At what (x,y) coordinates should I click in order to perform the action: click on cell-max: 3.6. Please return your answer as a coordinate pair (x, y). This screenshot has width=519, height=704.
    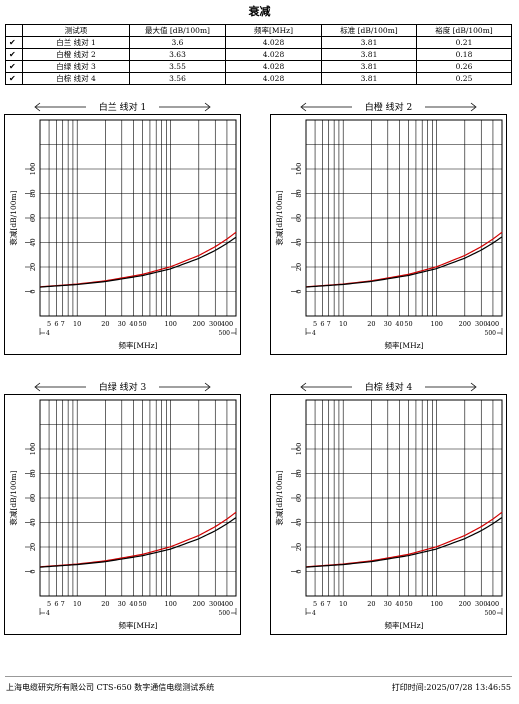
    Looking at the image, I should click on (177, 42).